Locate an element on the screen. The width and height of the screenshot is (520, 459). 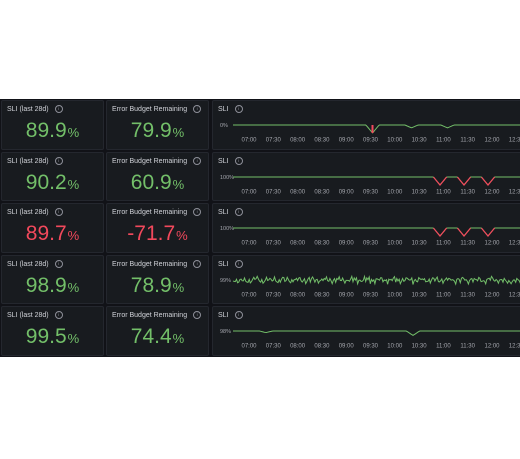
sli-stat-panel: SLI (last 28d) i 89.9% is located at coordinates (52, 125).